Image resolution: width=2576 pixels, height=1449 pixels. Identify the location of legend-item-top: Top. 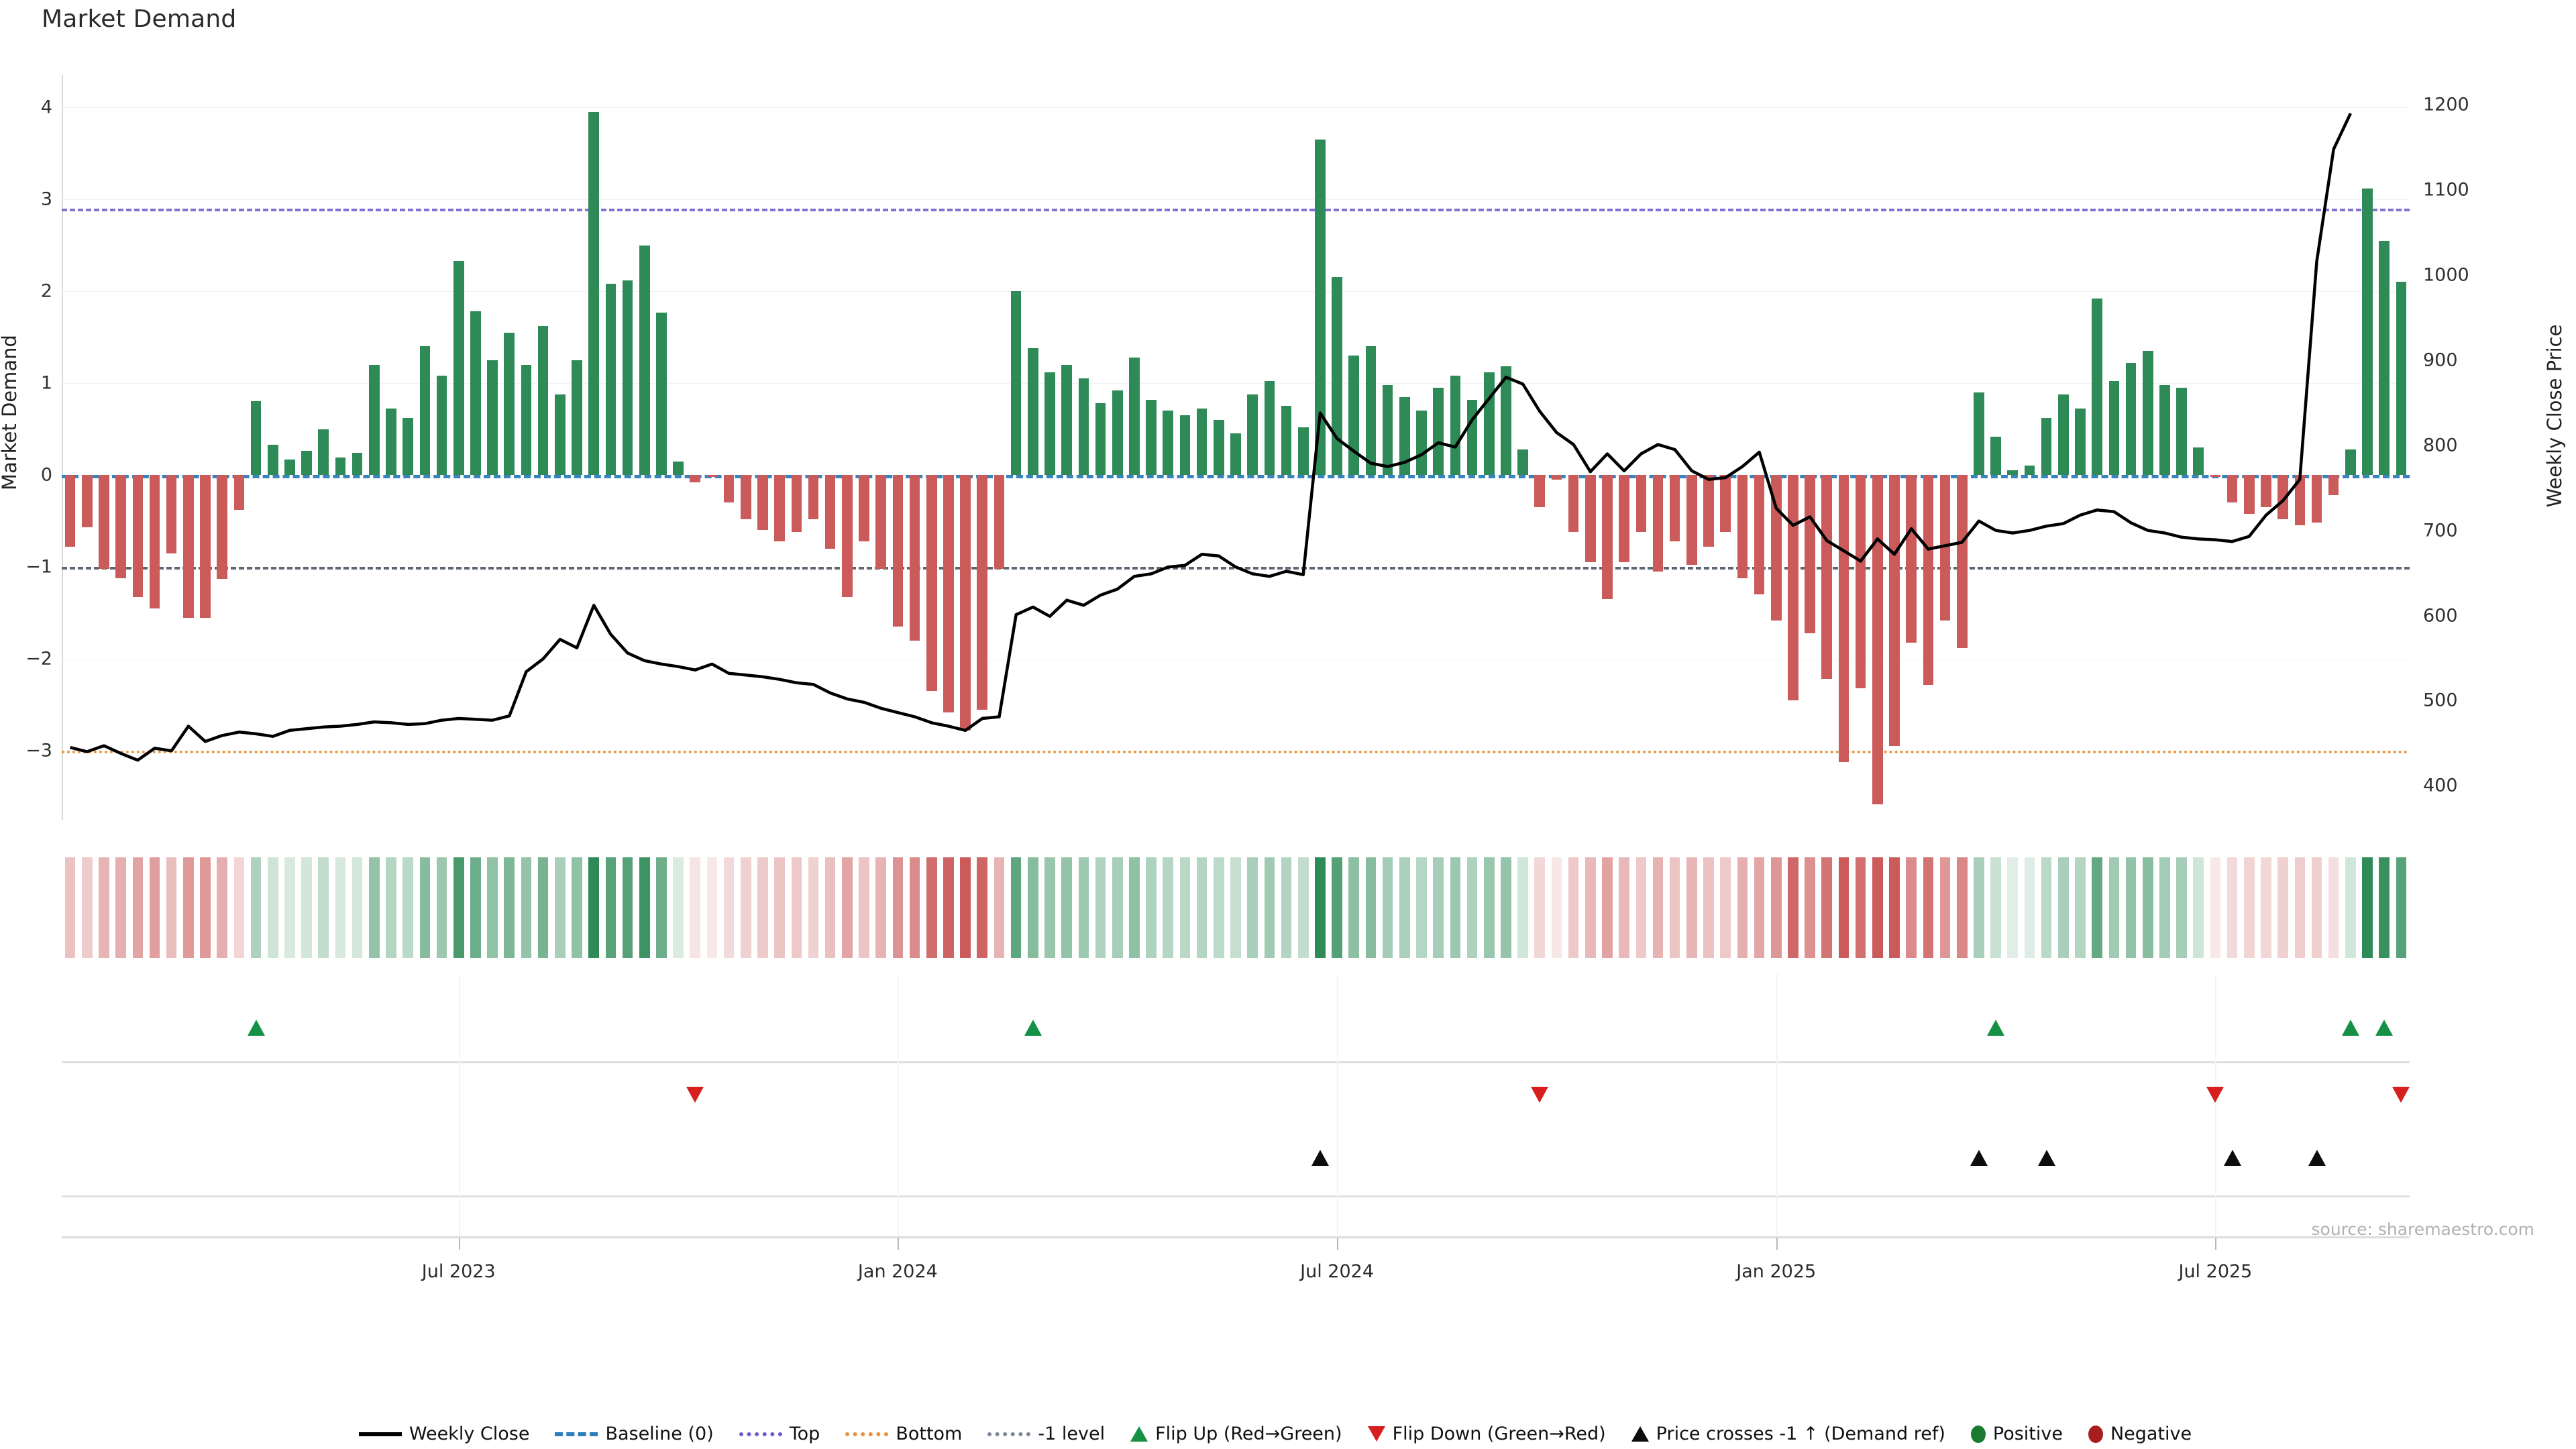
(779, 1434).